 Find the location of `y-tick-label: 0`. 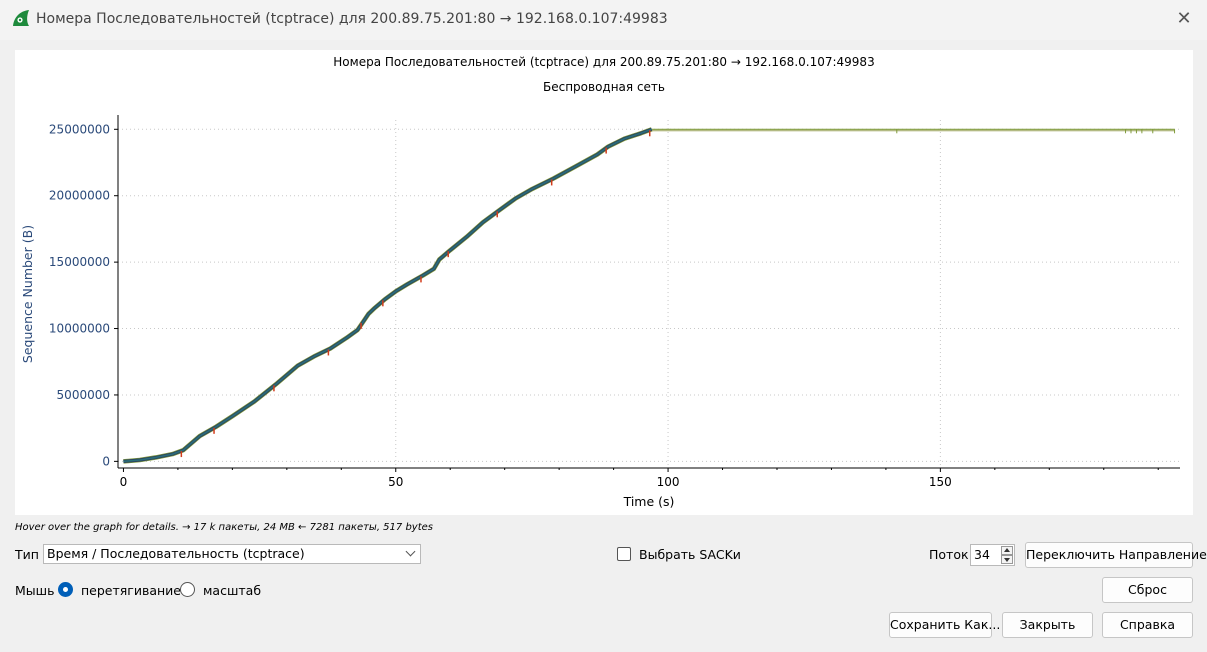

y-tick-label: 0 is located at coordinates (106, 461).